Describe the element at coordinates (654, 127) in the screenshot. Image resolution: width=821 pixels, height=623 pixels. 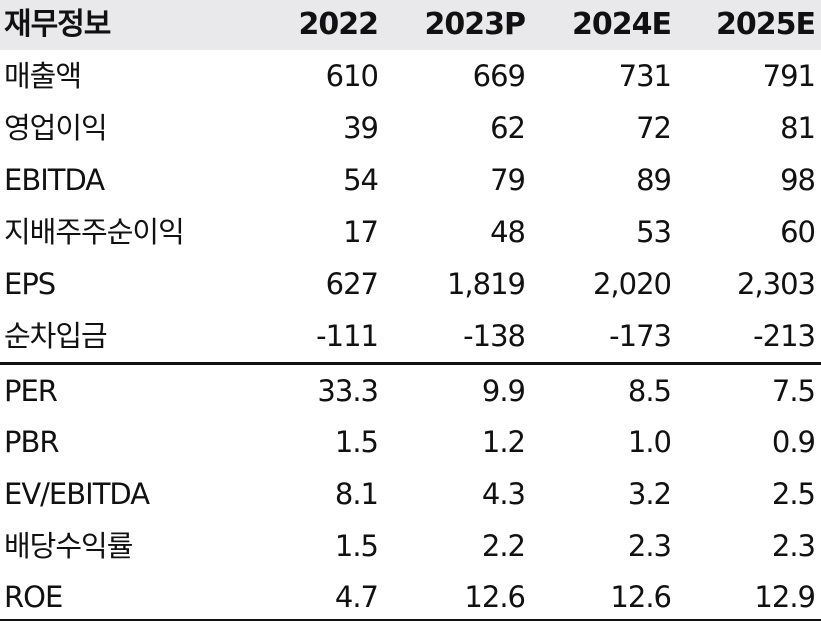
I see `row-value: 72` at that location.